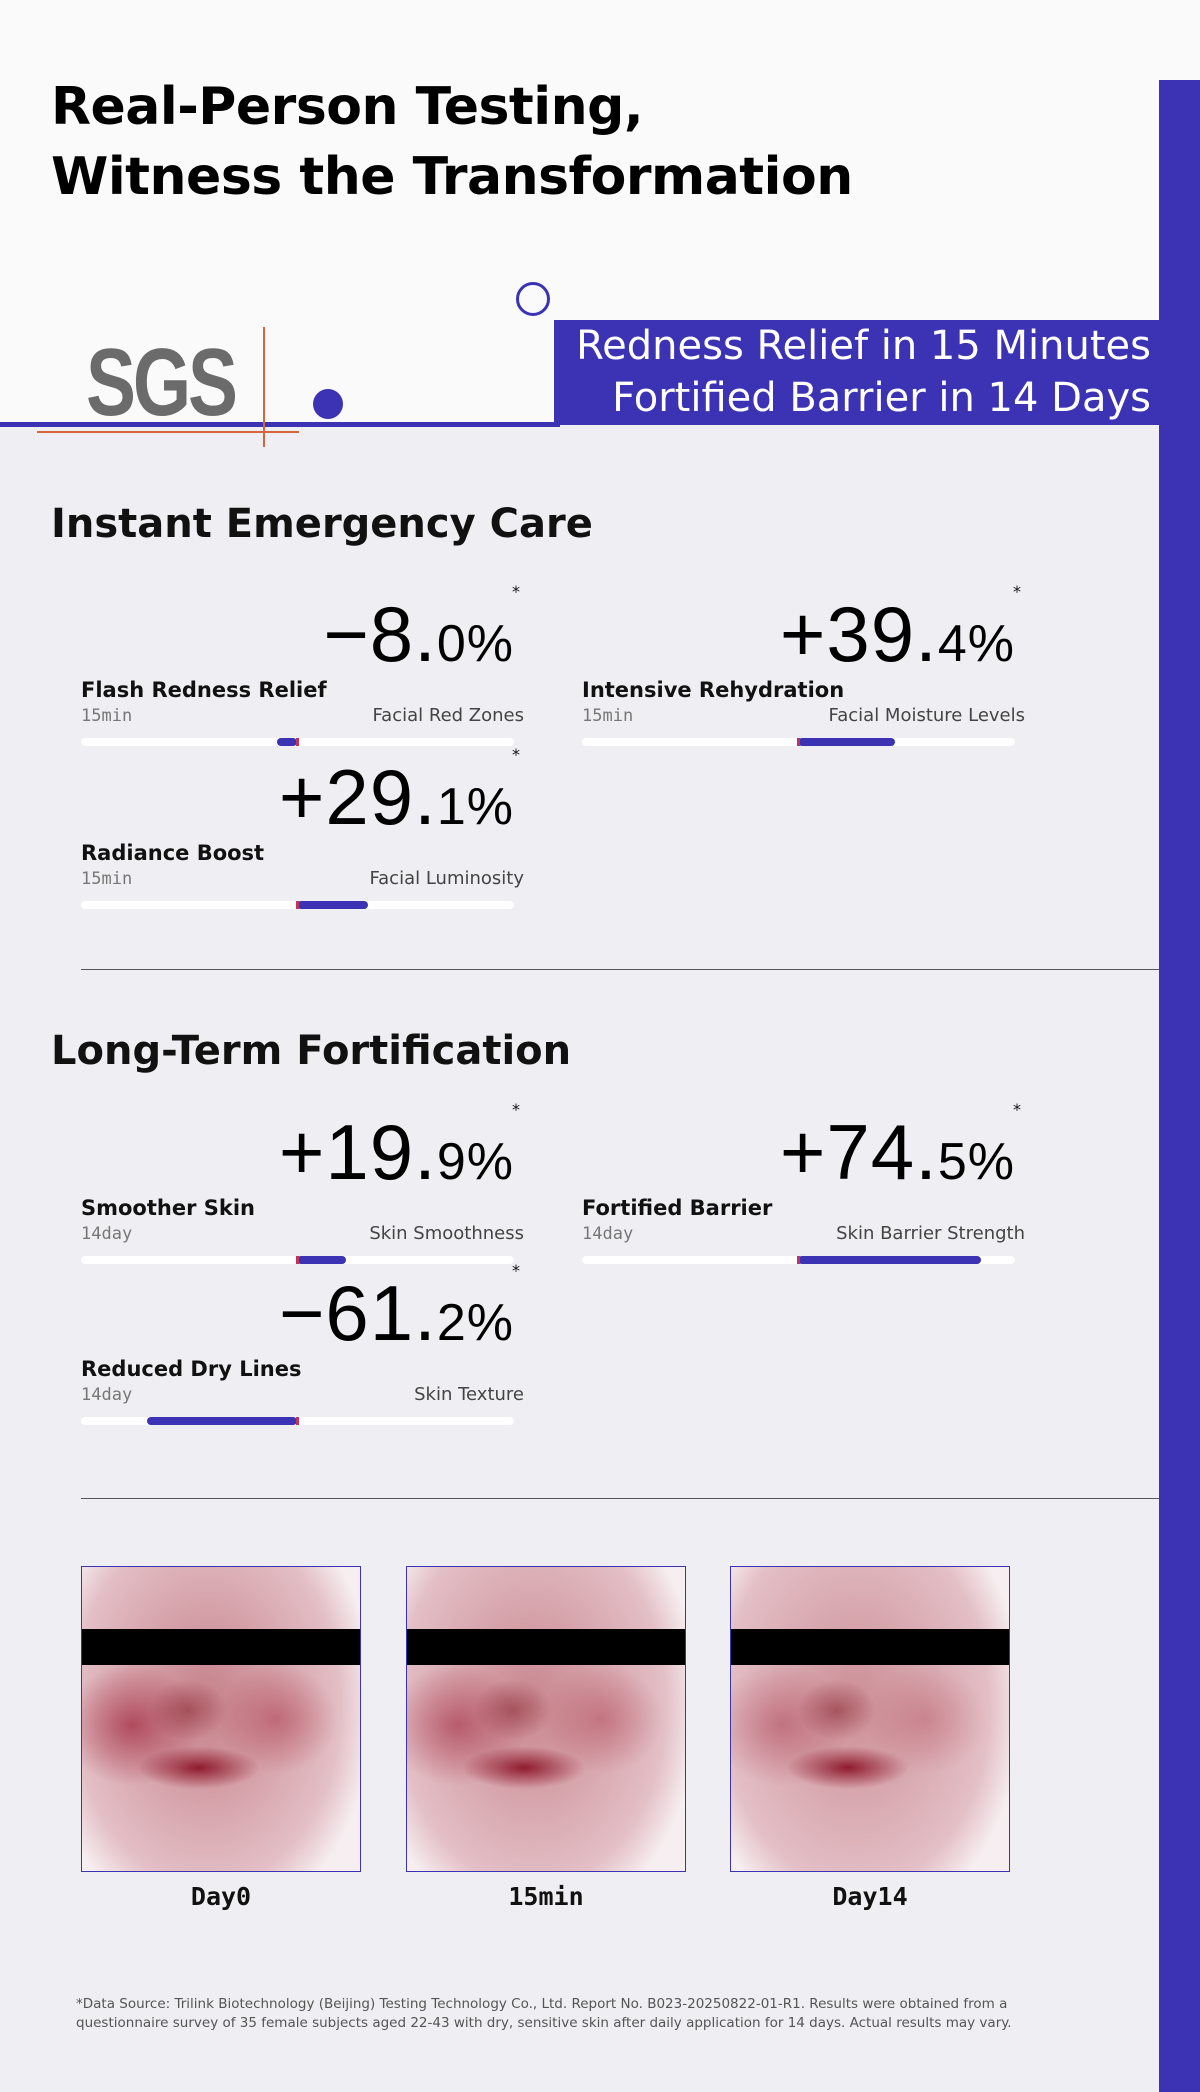 The image size is (1200, 2092). I want to click on stat-metric: Facial Moisture Levels, so click(926, 715).